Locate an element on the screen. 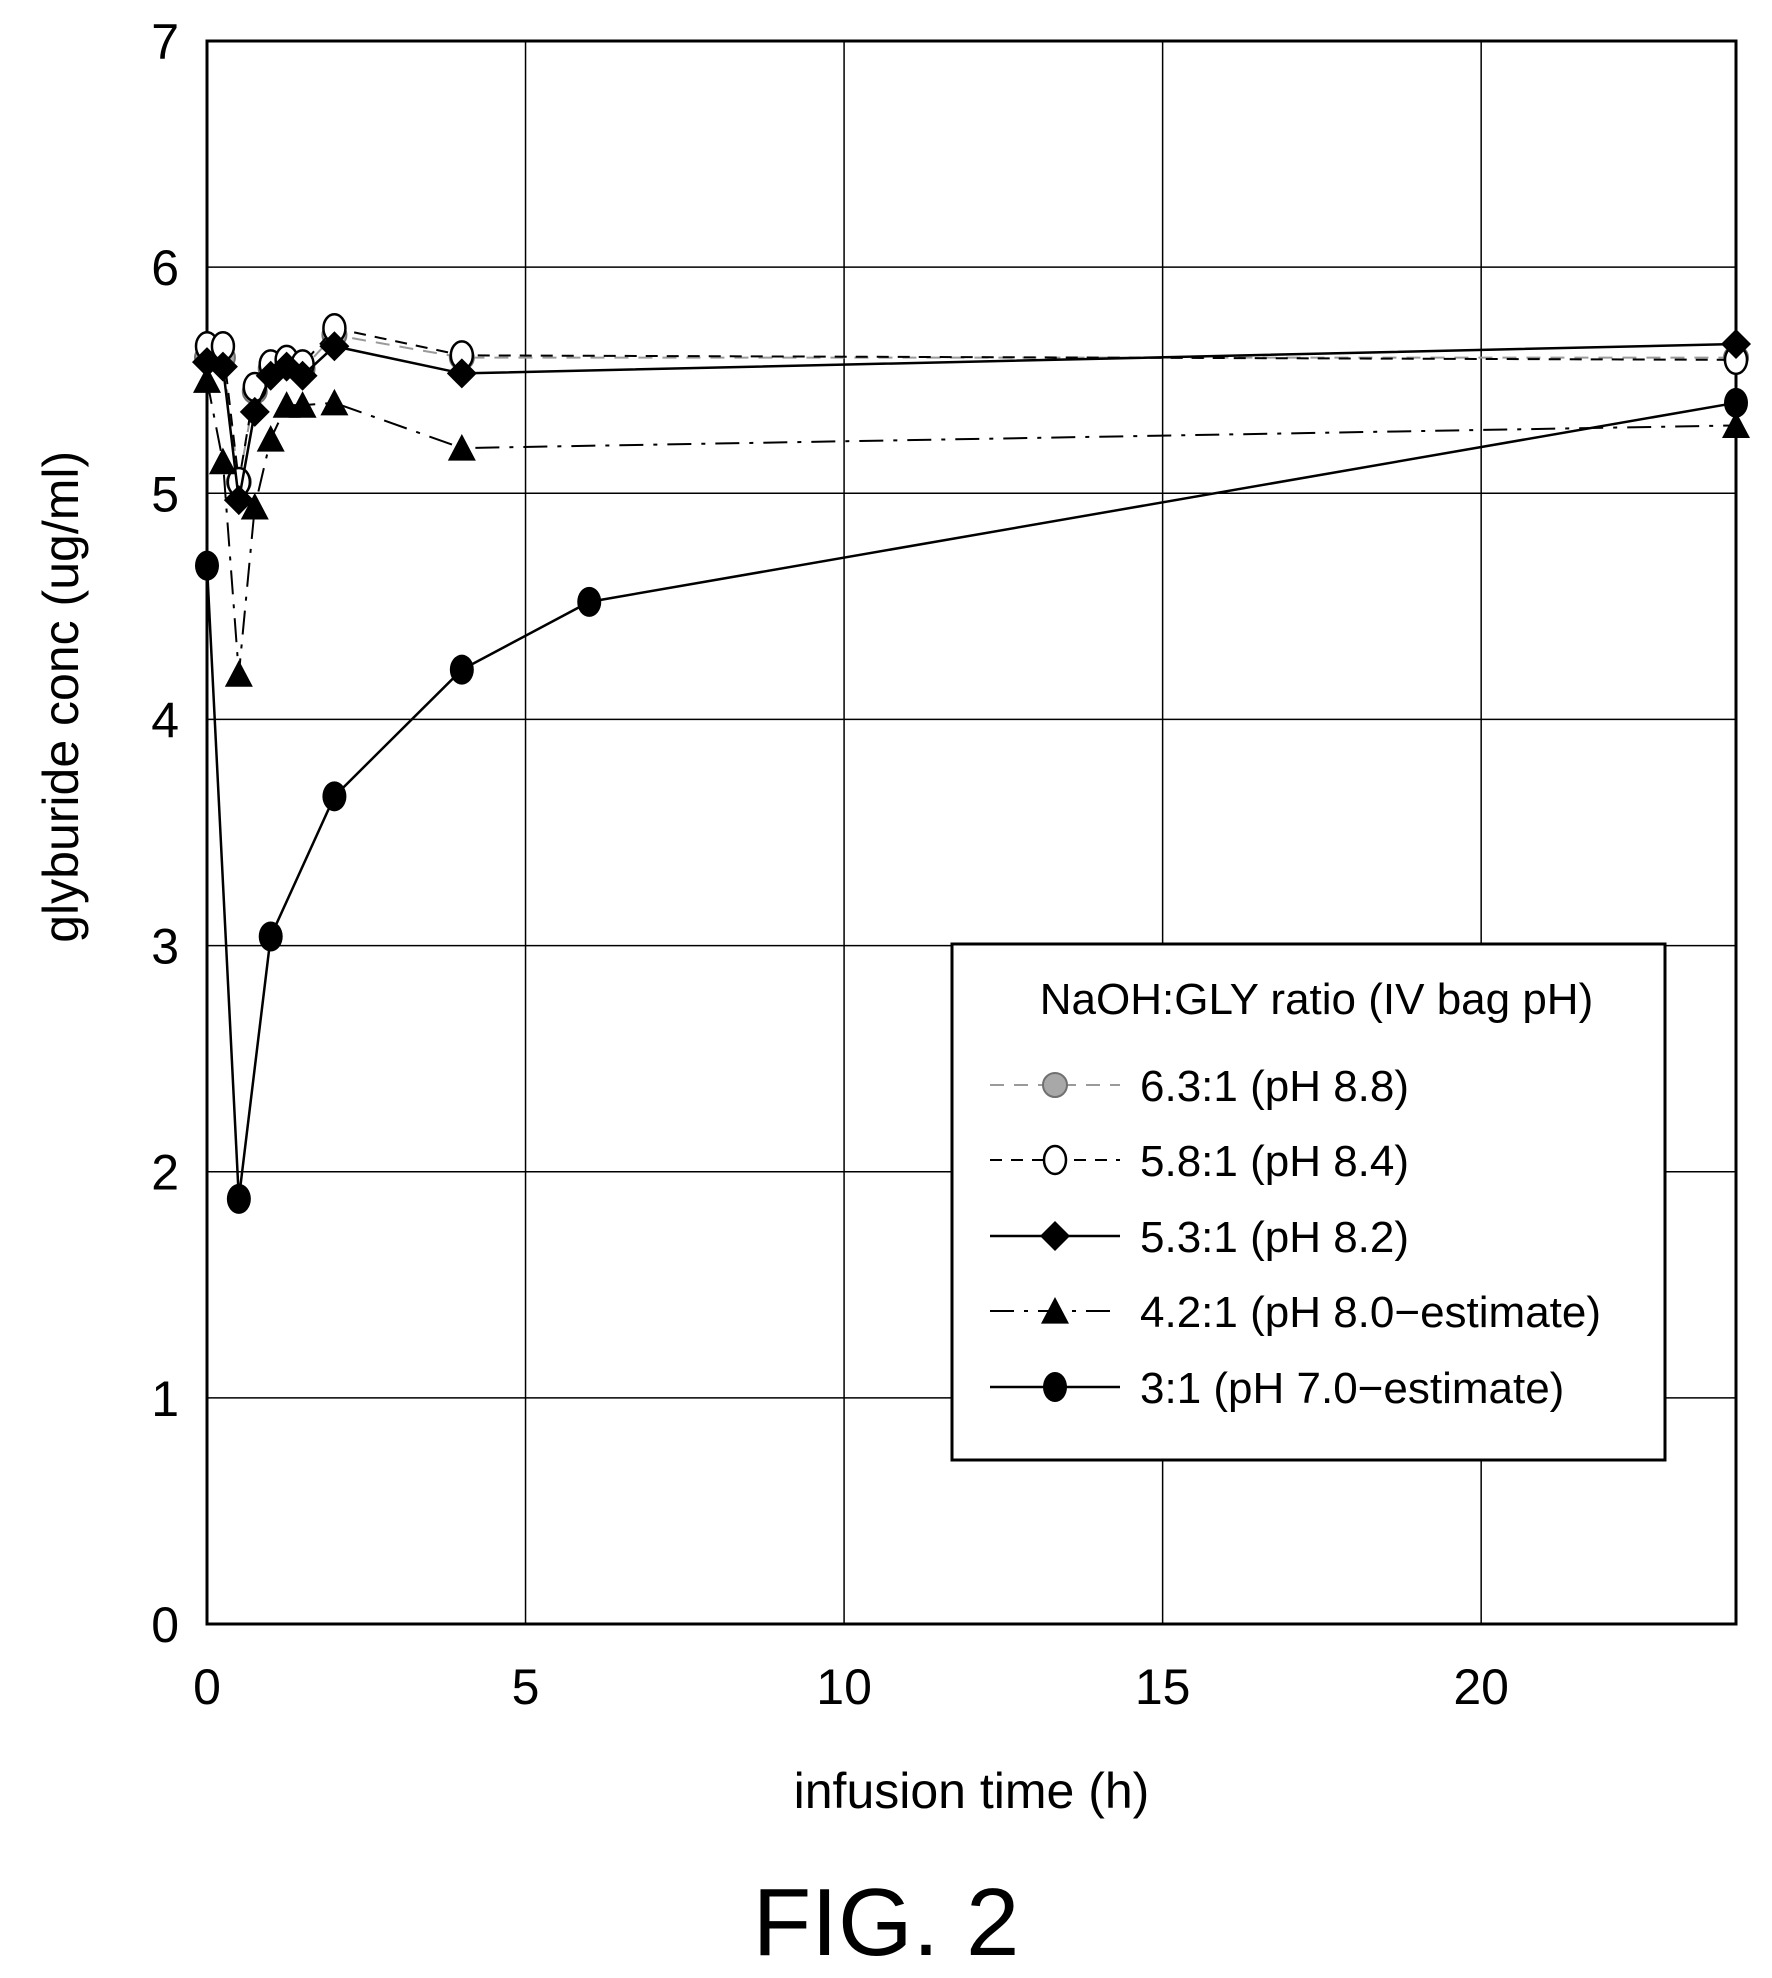  y-tick-label: 6 is located at coordinates (165, 268).